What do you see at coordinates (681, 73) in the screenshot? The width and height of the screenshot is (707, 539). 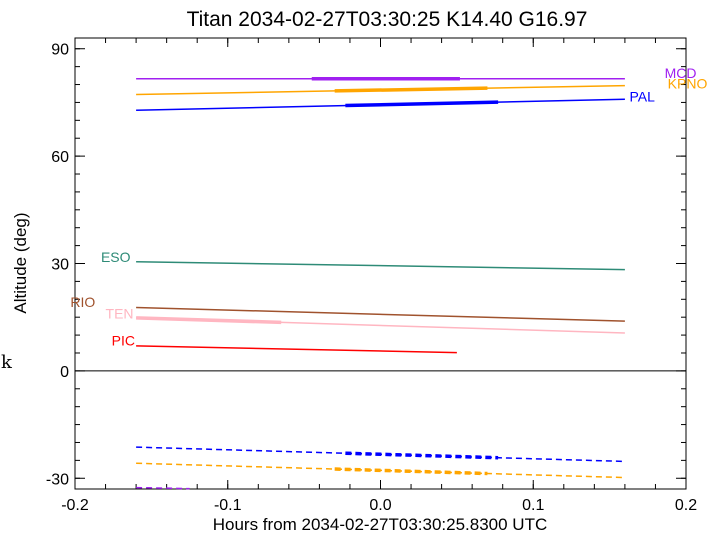 I see `series-label-mcd: MCD` at bounding box center [681, 73].